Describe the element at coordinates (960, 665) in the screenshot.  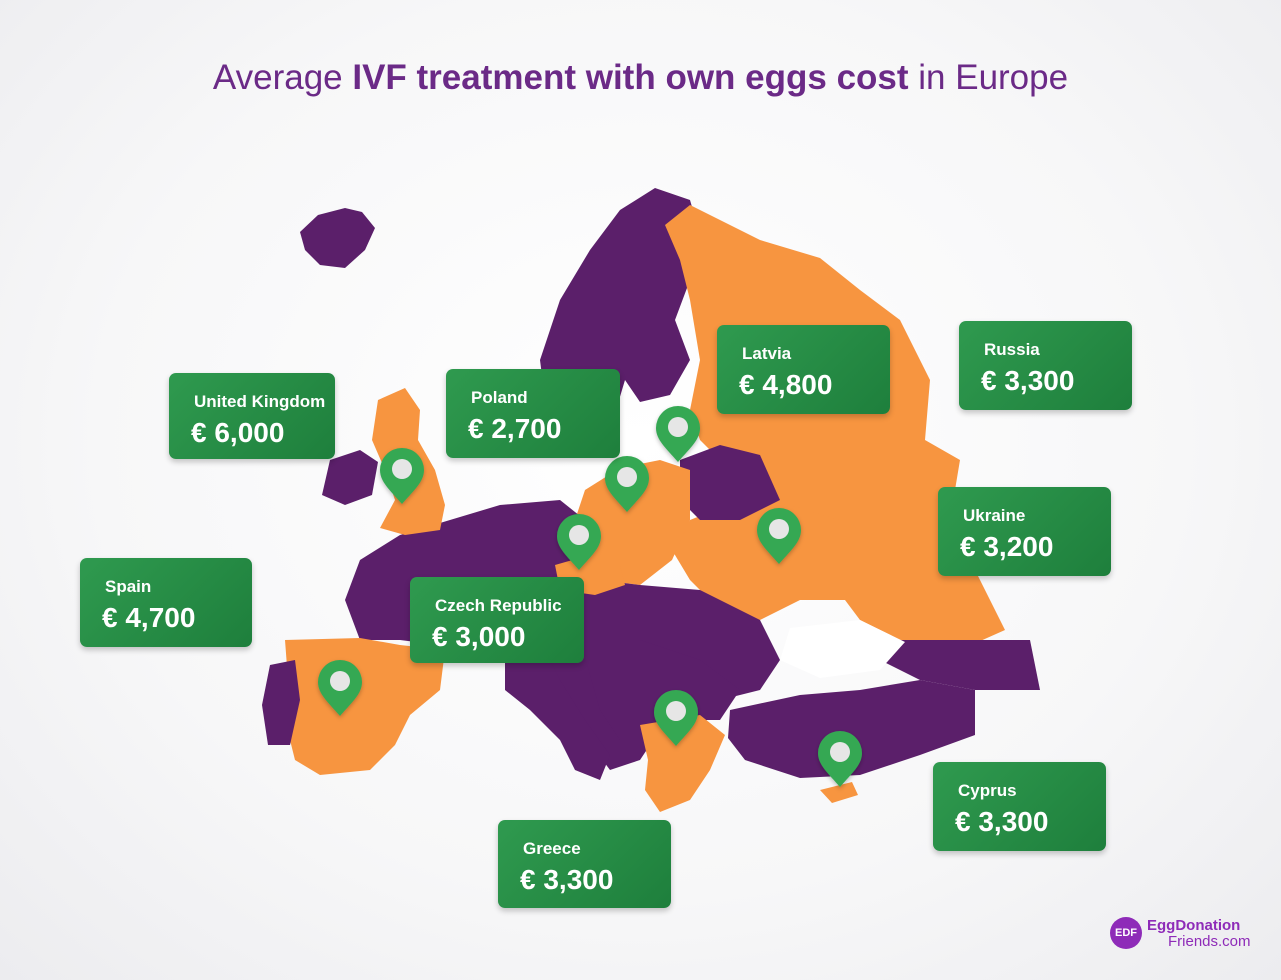
I see `caucasus-region` at that location.